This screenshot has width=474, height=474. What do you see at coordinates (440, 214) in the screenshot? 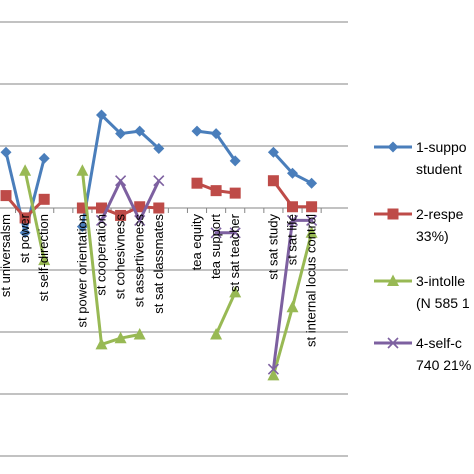
I see `legend-label: 2-respe` at bounding box center [440, 214].